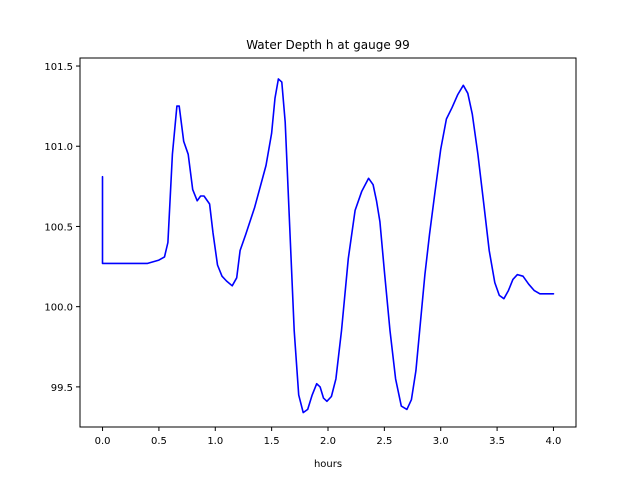  What do you see at coordinates (159, 441) in the screenshot?
I see `x-tick-label: 0.5` at bounding box center [159, 441].